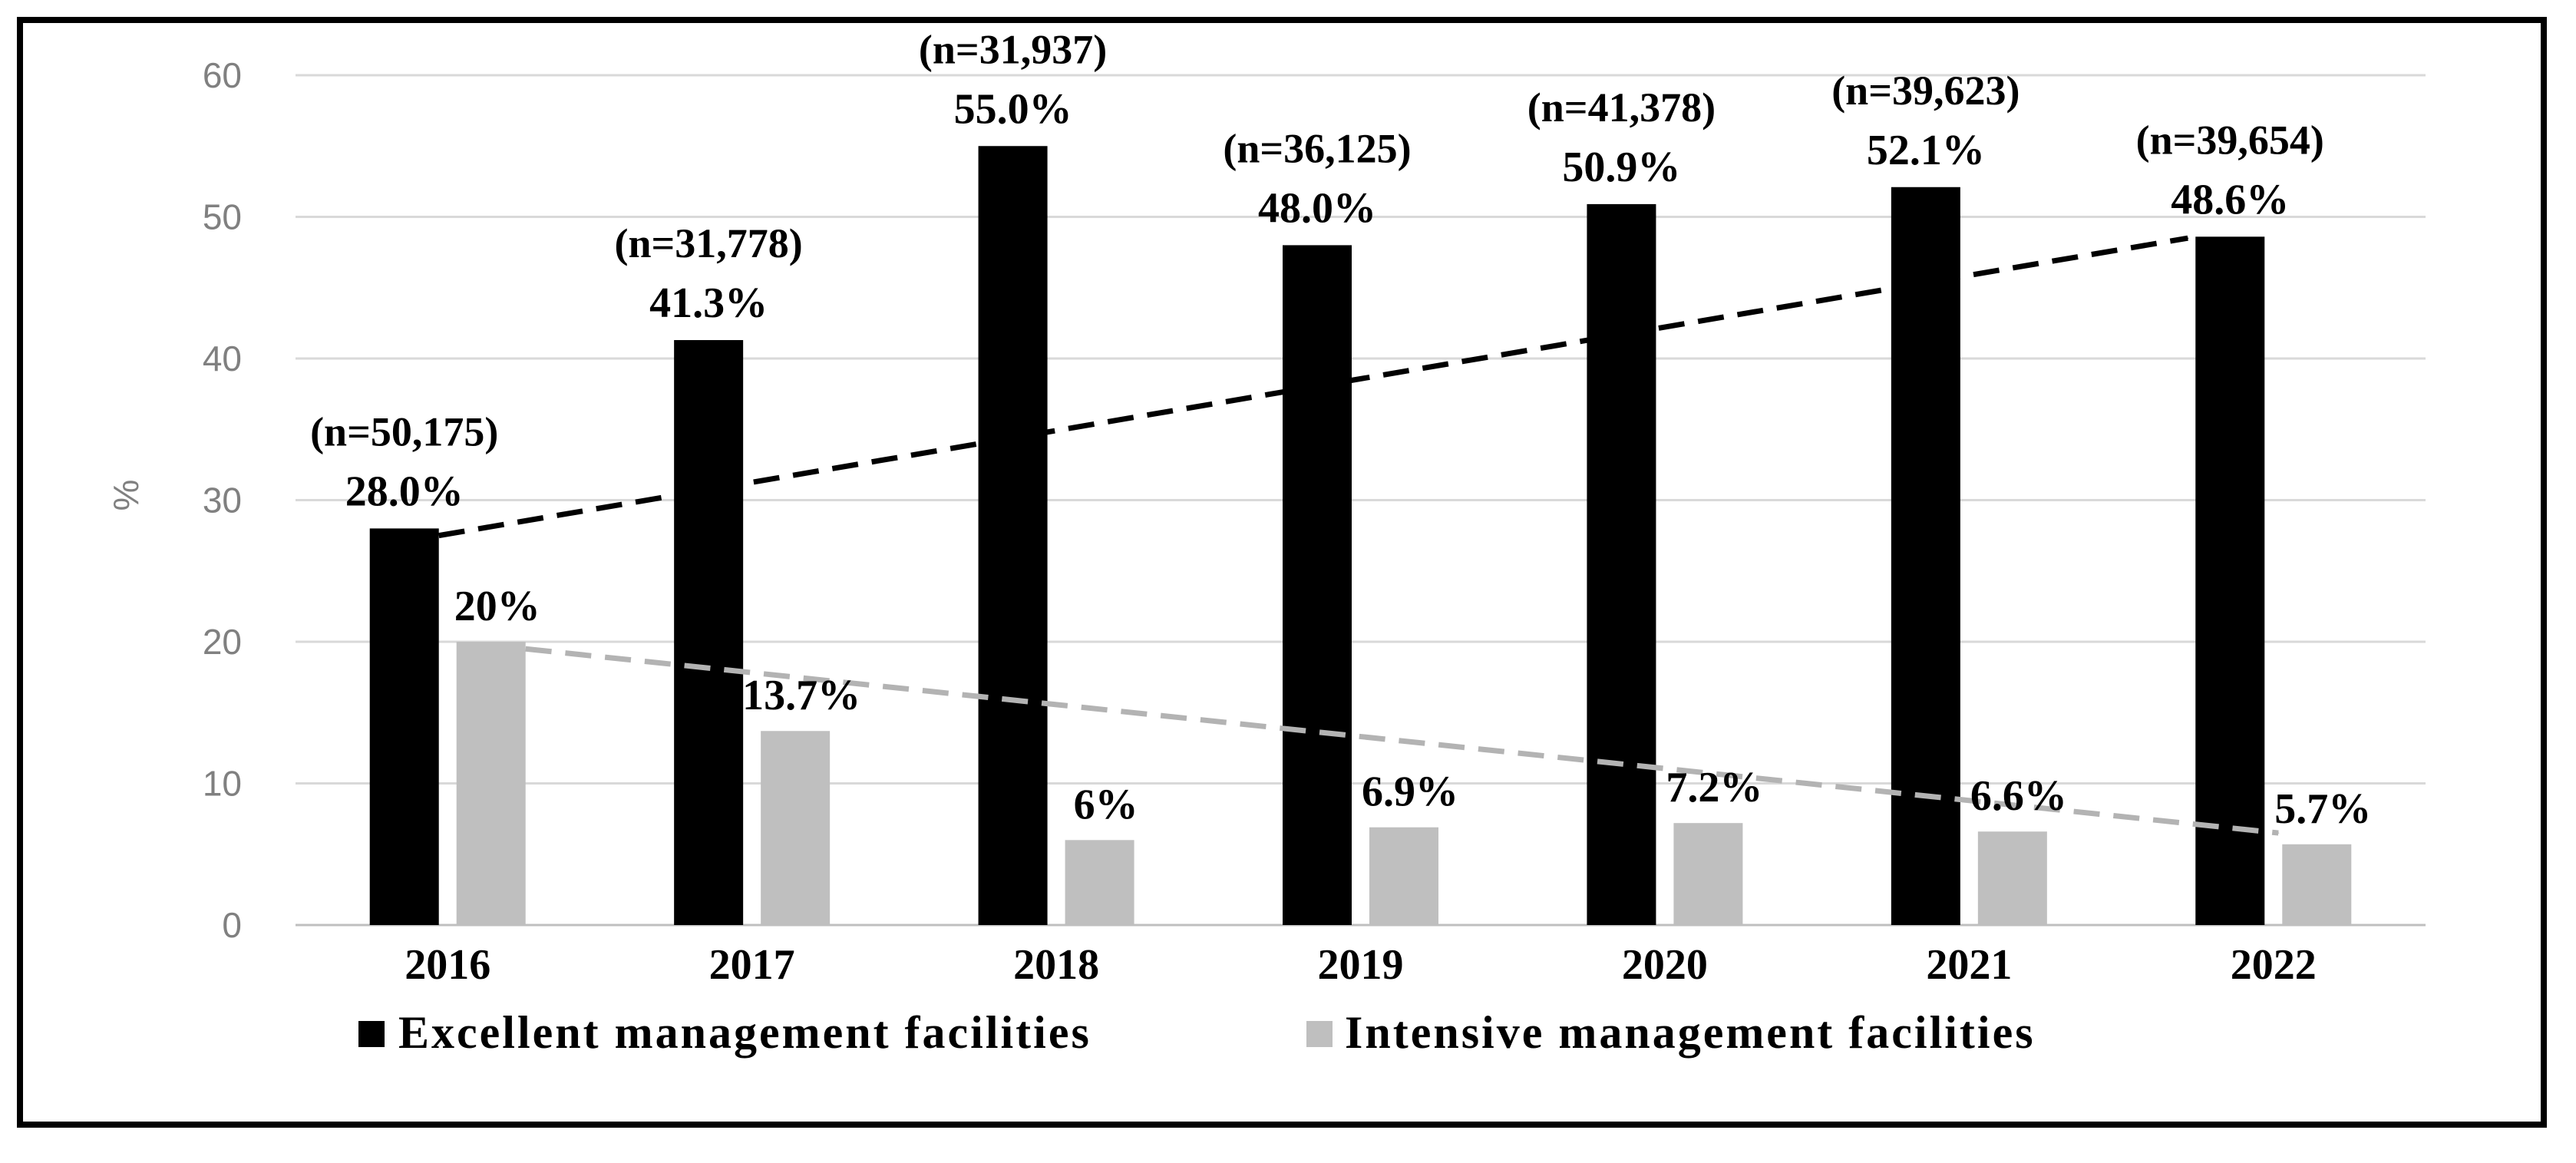 Image resolution: width=2576 pixels, height=1163 pixels. Describe the element at coordinates (232, 925) in the screenshot. I see `y-tick-label: 0` at that location.